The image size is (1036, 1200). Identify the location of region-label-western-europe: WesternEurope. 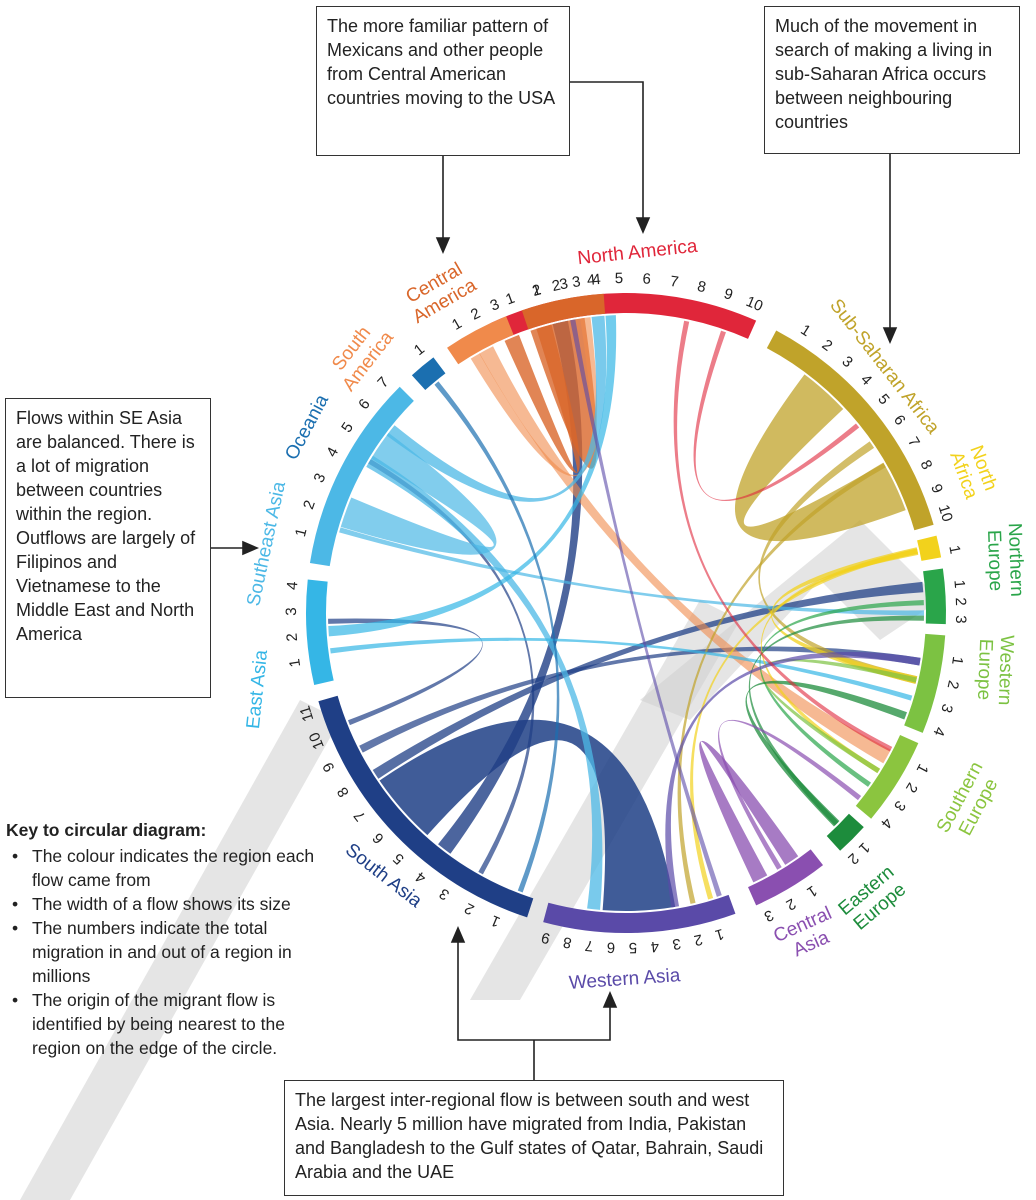
(995, 670).